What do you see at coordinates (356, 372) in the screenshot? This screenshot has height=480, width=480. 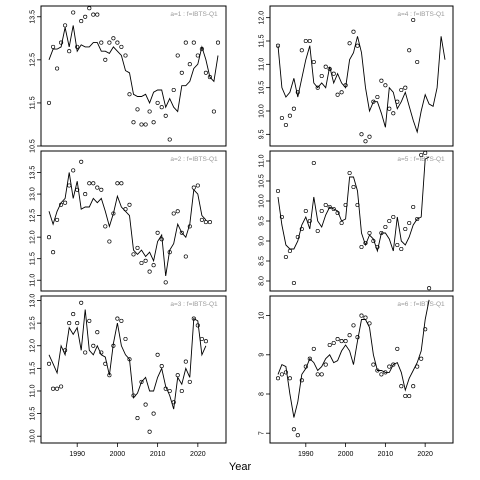 I see `panel-6: a=6 : f=IBTS-Q1 7 8 9 10 1990 2000 2010 2020` at bounding box center [356, 372].